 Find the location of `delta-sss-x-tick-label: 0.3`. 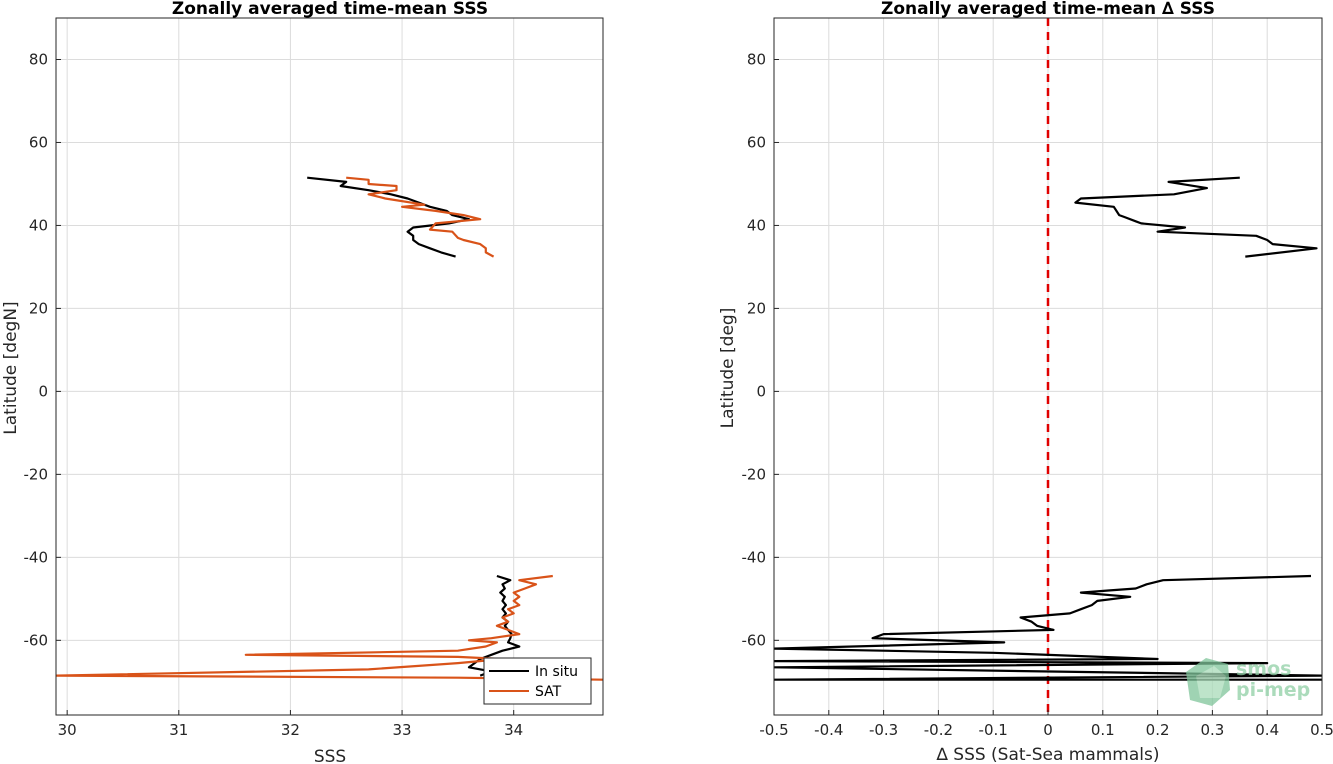

delta-sss-x-tick-label: 0.3 is located at coordinates (1212, 730).